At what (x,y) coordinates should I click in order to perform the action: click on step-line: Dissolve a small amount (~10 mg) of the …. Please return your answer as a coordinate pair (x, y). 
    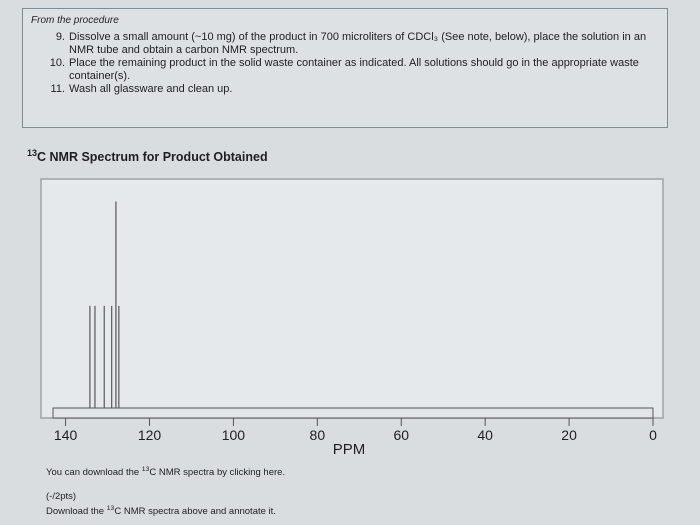
    Looking at the image, I should click on (358, 37).